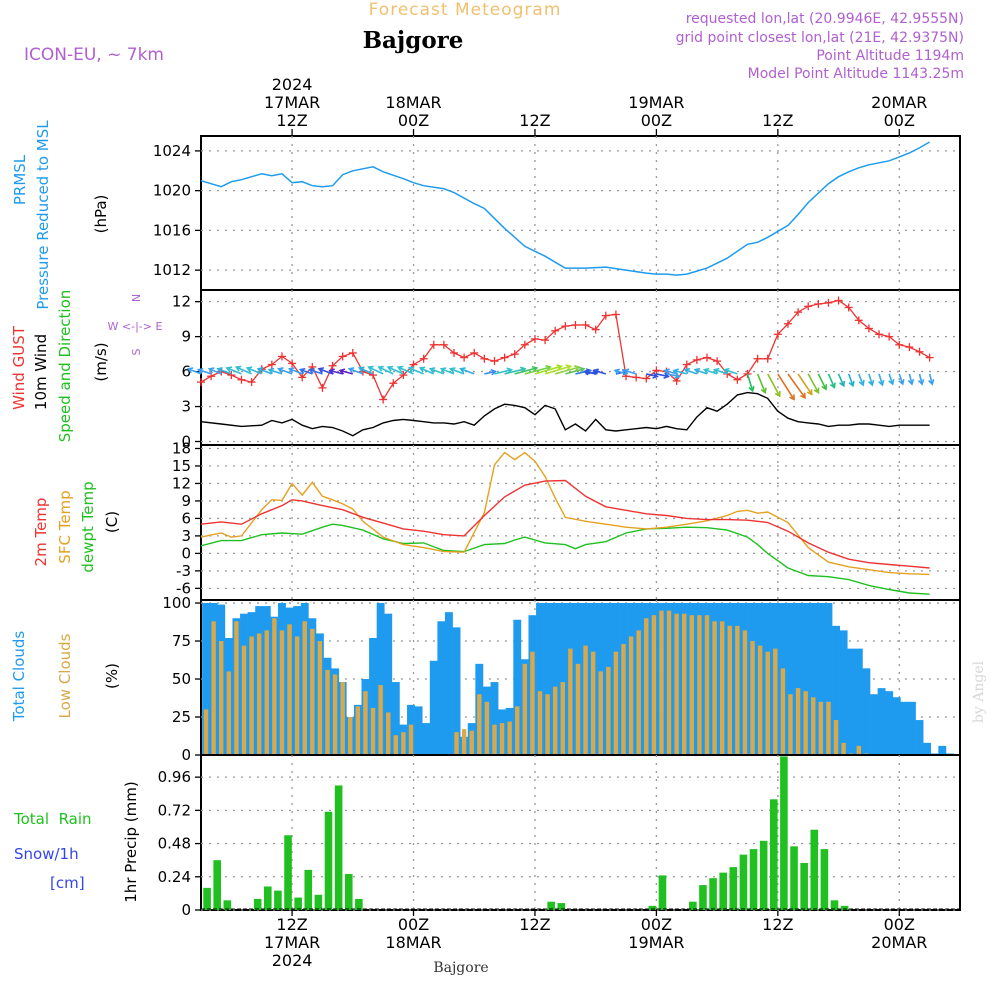  What do you see at coordinates (136, 351) in the screenshot?
I see `compass-south: S` at bounding box center [136, 351].